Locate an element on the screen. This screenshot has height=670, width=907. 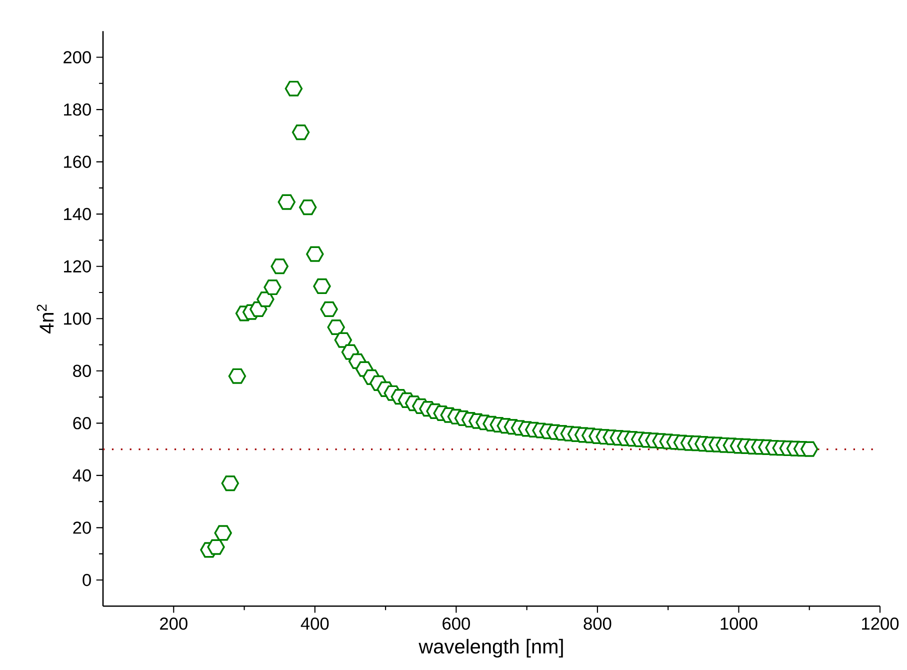
y-tick-label: 180 is located at coordinates (77, 109).